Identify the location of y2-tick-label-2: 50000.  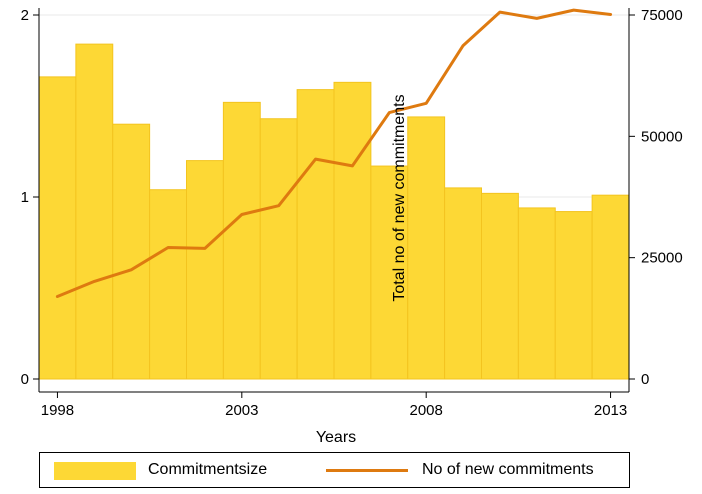
(662, 136).